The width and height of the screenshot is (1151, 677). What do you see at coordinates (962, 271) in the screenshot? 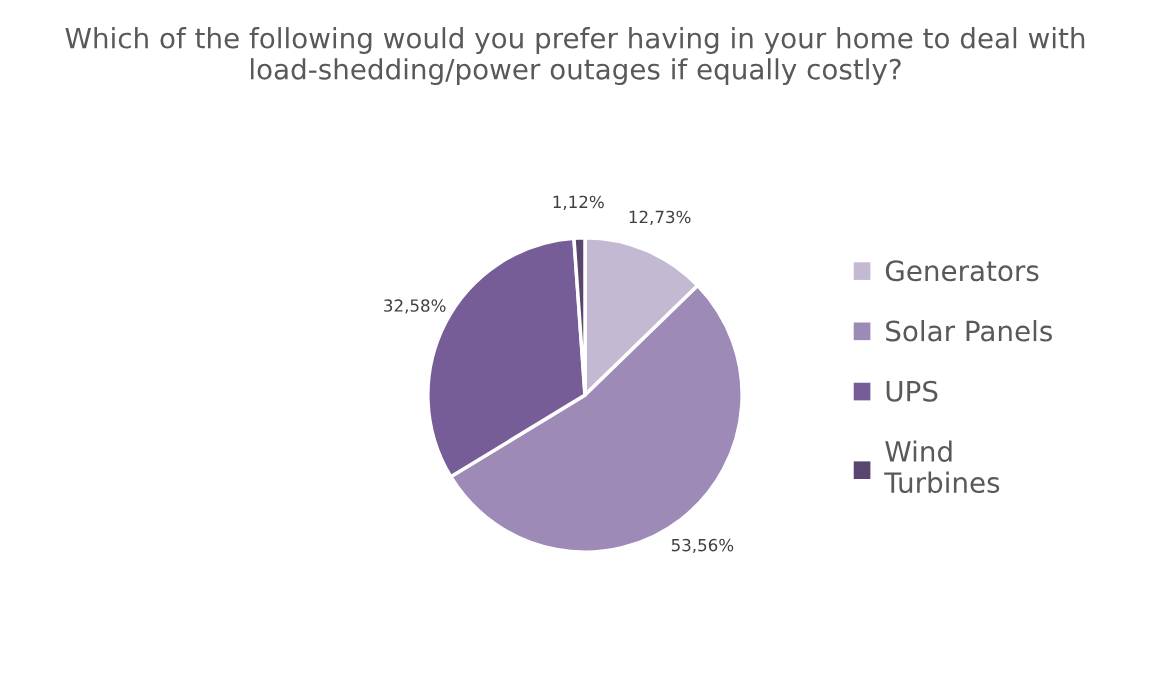
I see `legend-label: Generators` at bounding box center [962, 271].